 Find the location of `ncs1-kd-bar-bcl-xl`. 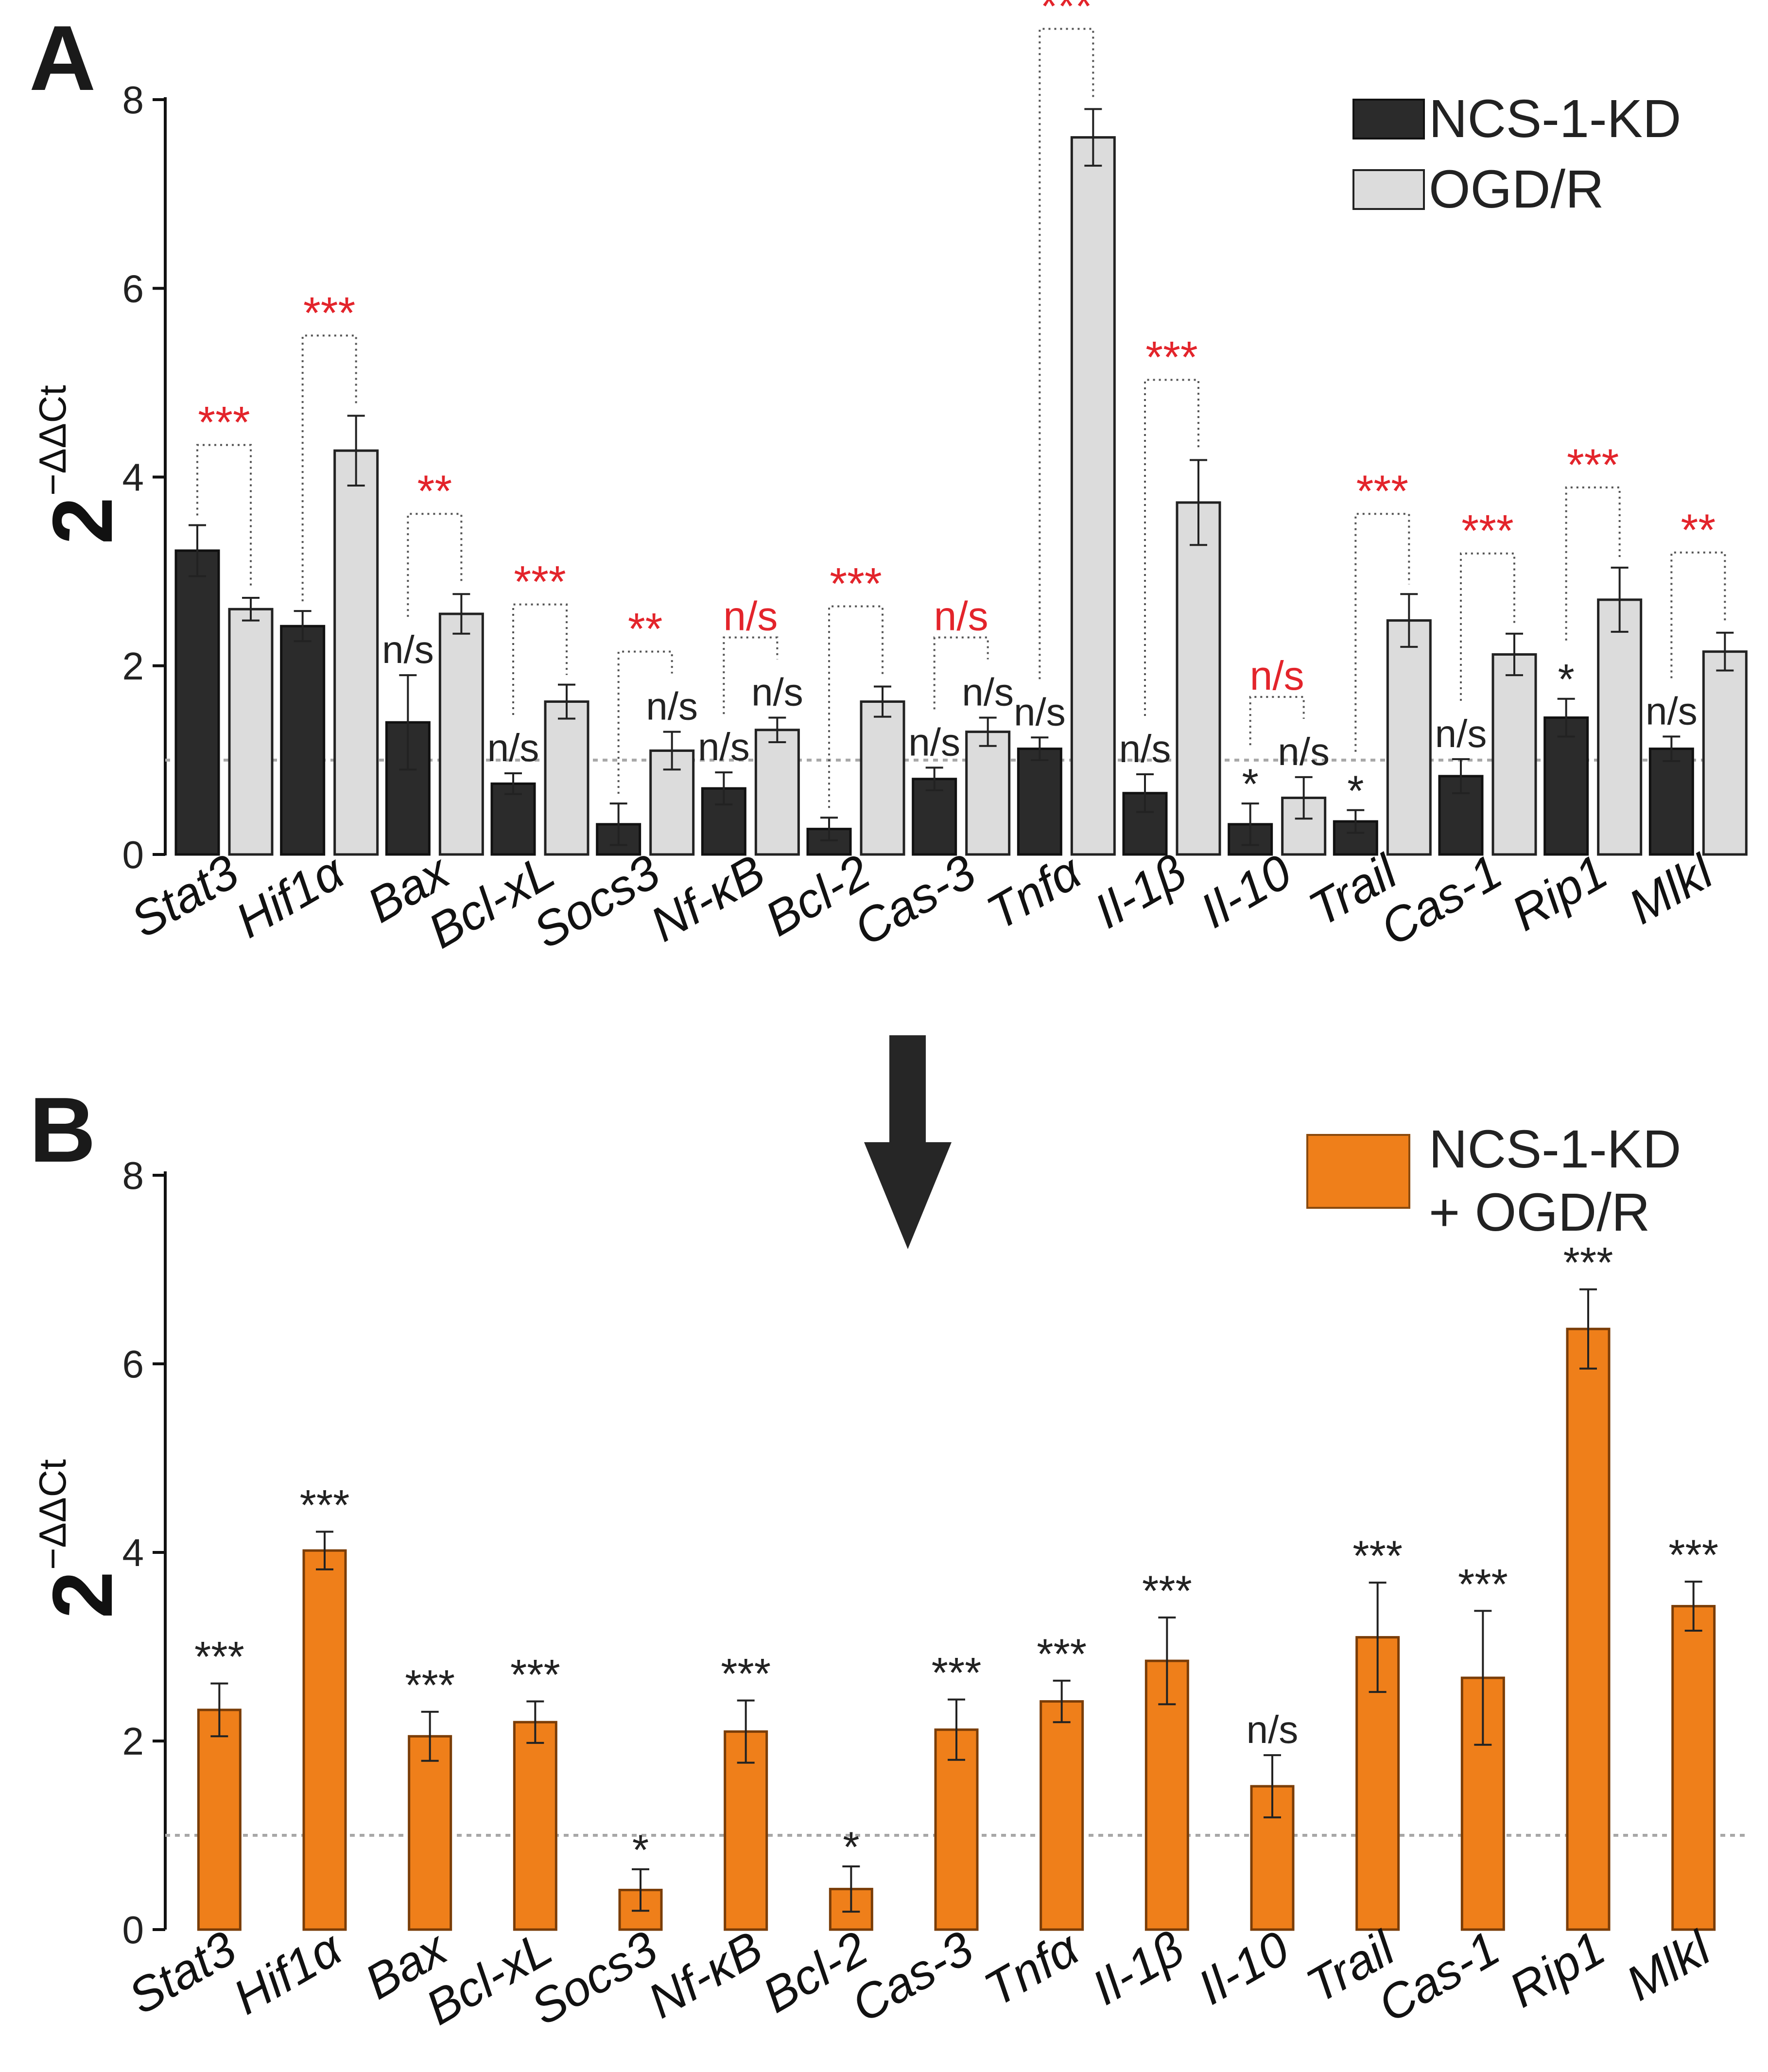

ncs1-kd-bar-bcl-xl is located at coordinates (513, 819).